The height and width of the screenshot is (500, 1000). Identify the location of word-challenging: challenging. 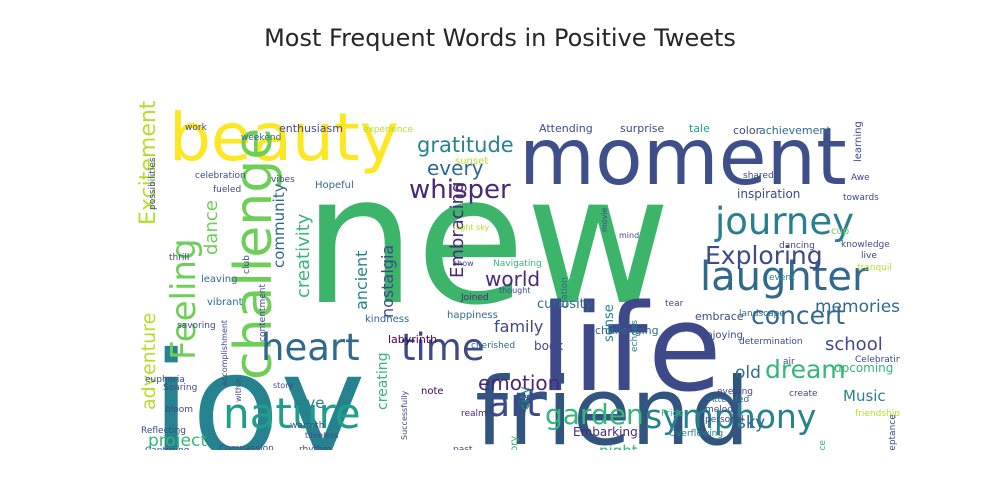
(627, 330).